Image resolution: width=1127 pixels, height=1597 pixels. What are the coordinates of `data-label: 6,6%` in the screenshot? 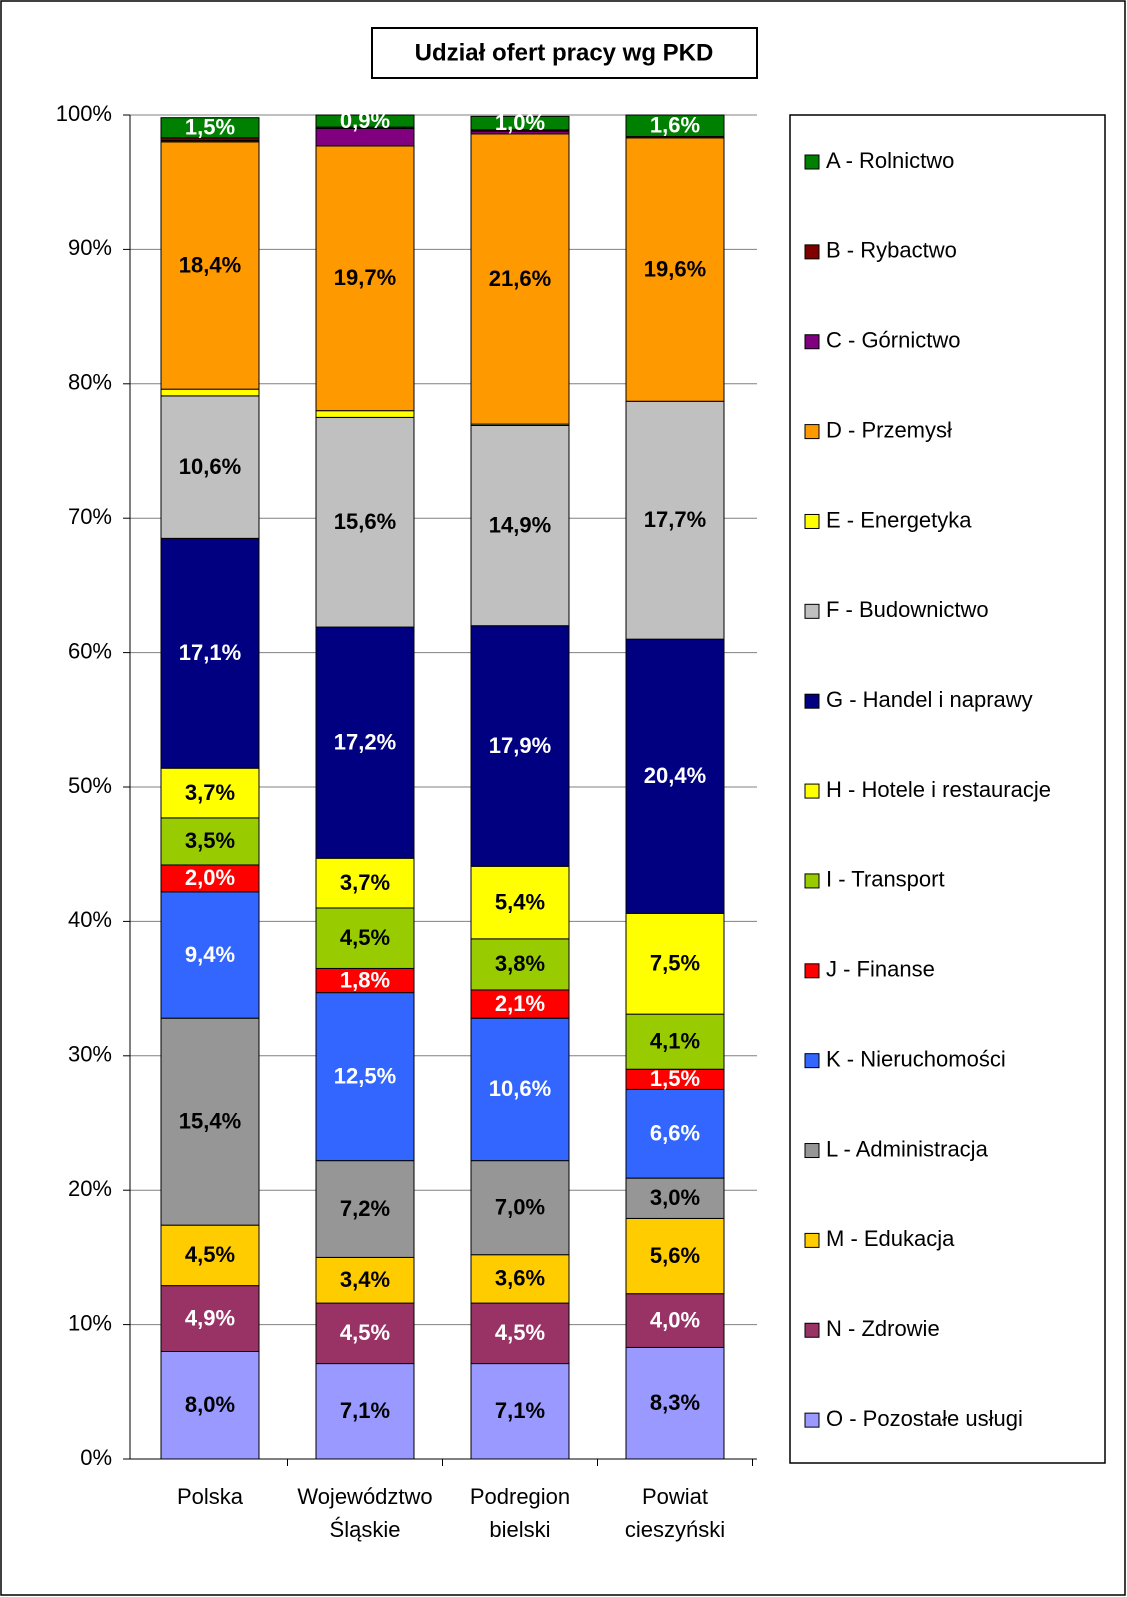 It's located at (675, 1133).